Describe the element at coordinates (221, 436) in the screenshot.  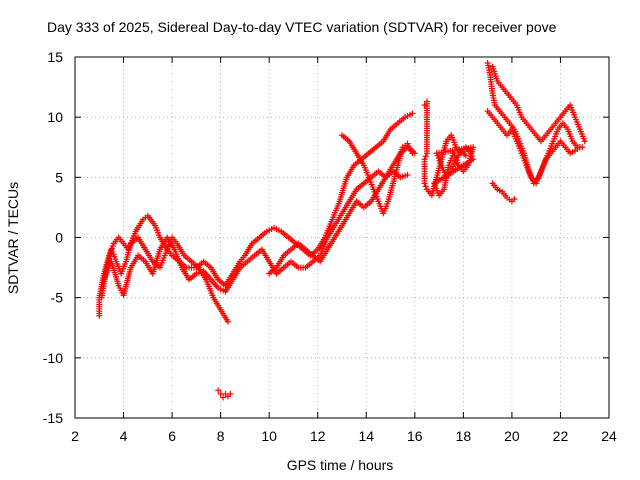
I see `x-tick-label: 8` at that location.